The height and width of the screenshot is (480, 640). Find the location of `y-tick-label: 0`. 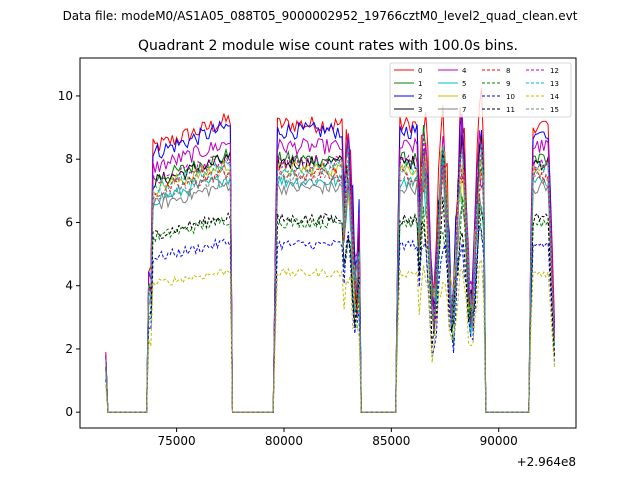

y-tick-label: 0 is located at coordinates (69, 412).